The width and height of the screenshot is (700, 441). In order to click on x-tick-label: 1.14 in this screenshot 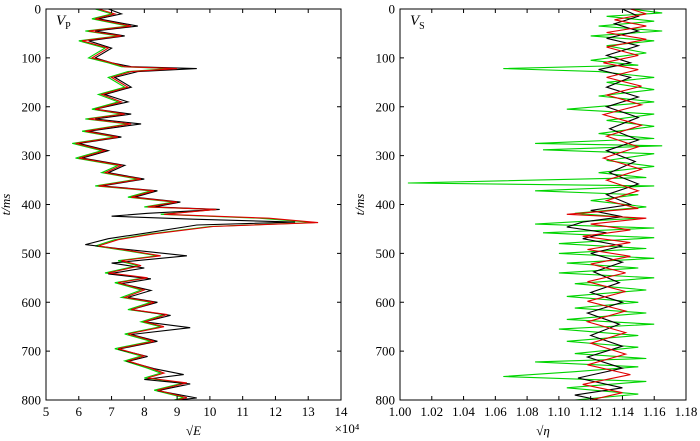, I will do `click(622, 411)`.